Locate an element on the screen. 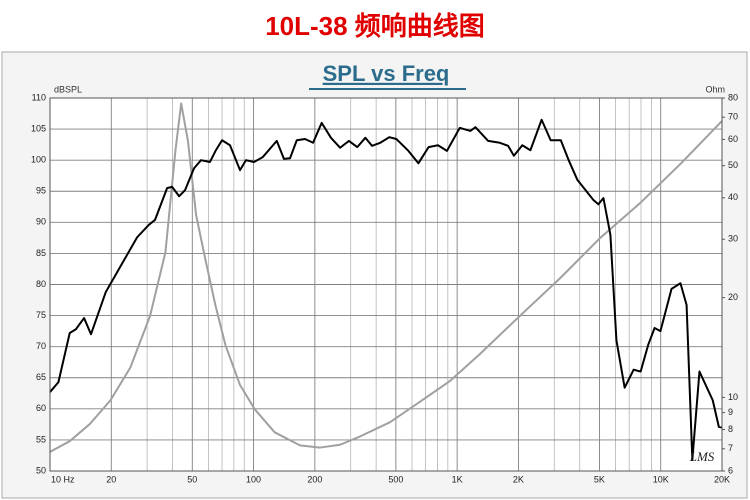 The image size is (750, 500). x-tick-label: 200 is located at coordinates (314, 479).